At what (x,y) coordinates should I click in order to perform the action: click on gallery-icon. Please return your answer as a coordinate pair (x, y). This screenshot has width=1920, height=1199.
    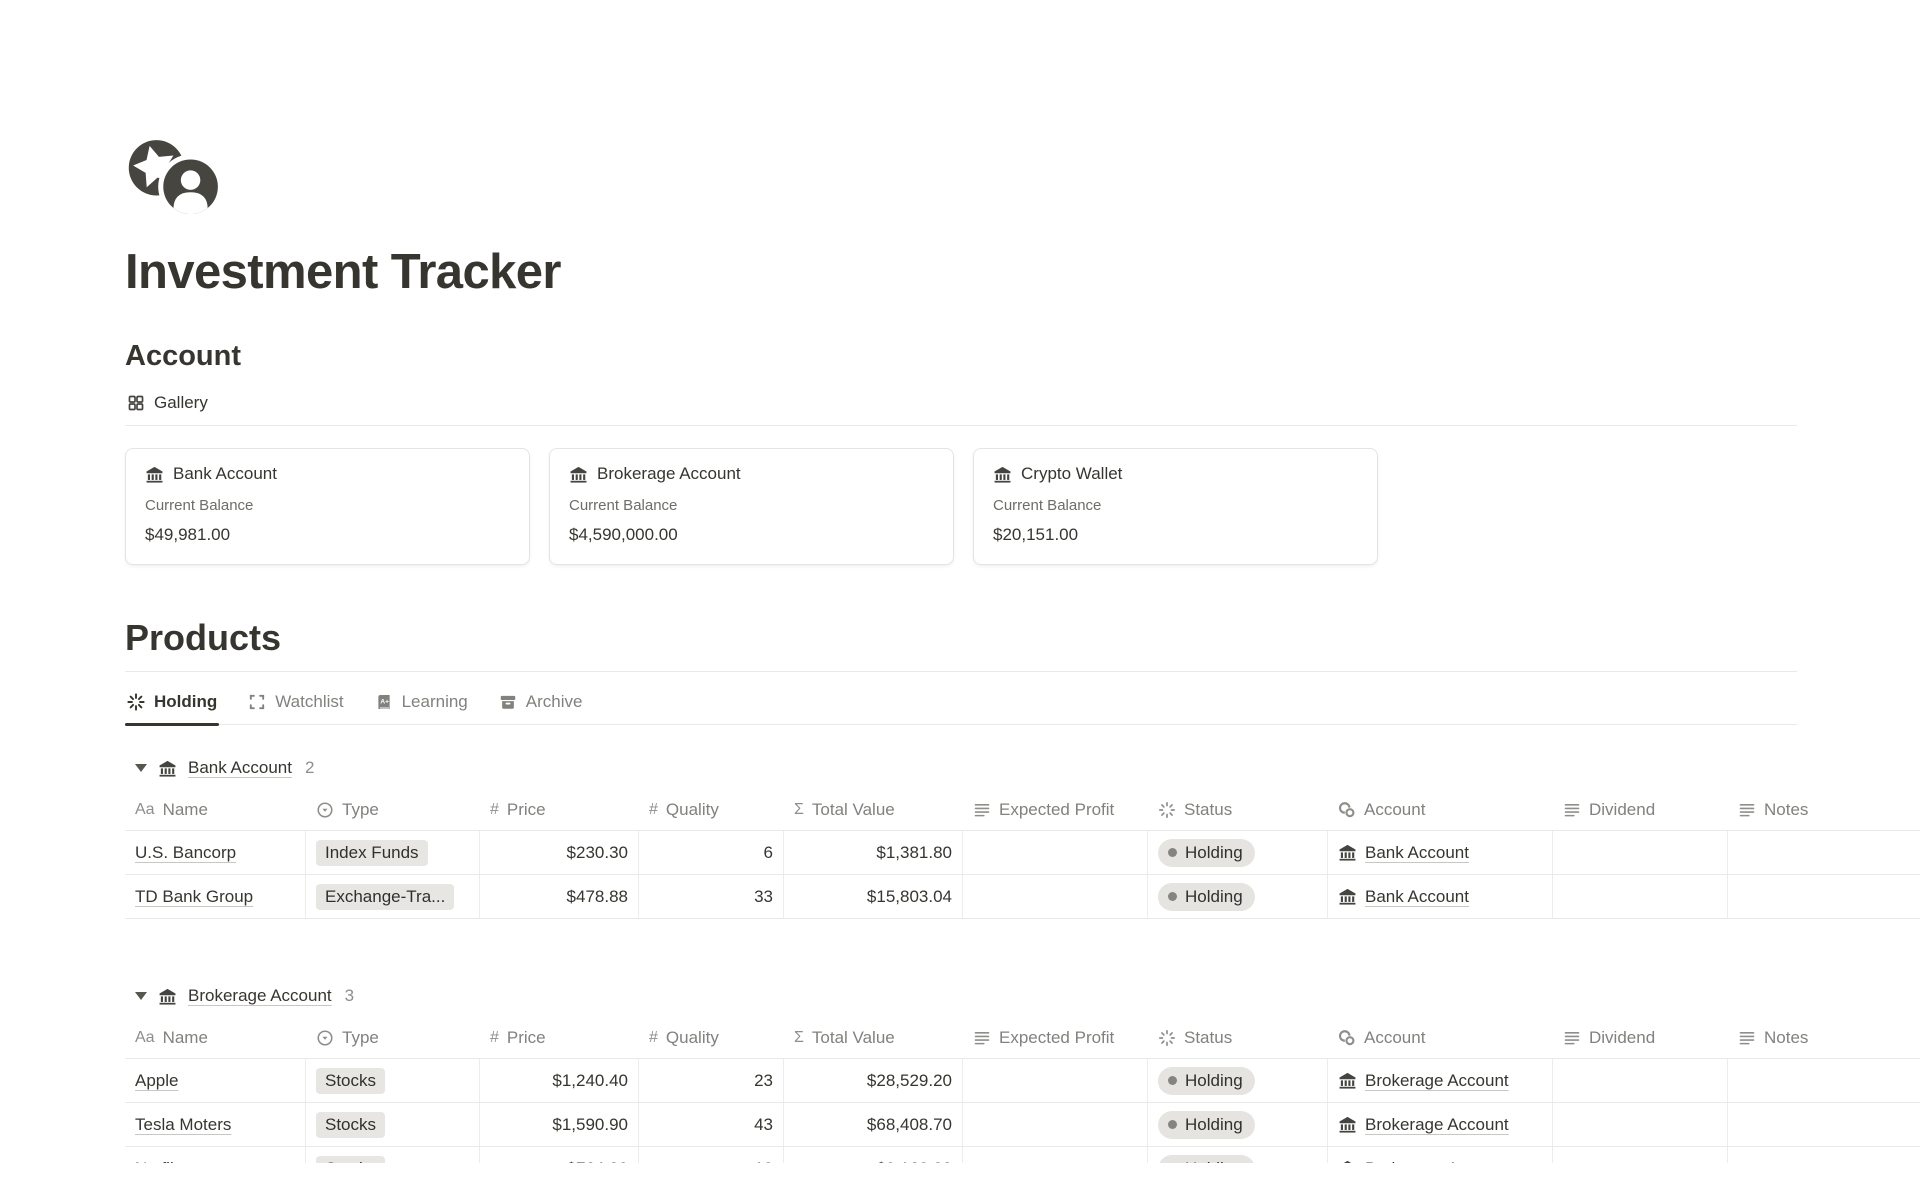
    Looking at the image, I should click on (136, 403).